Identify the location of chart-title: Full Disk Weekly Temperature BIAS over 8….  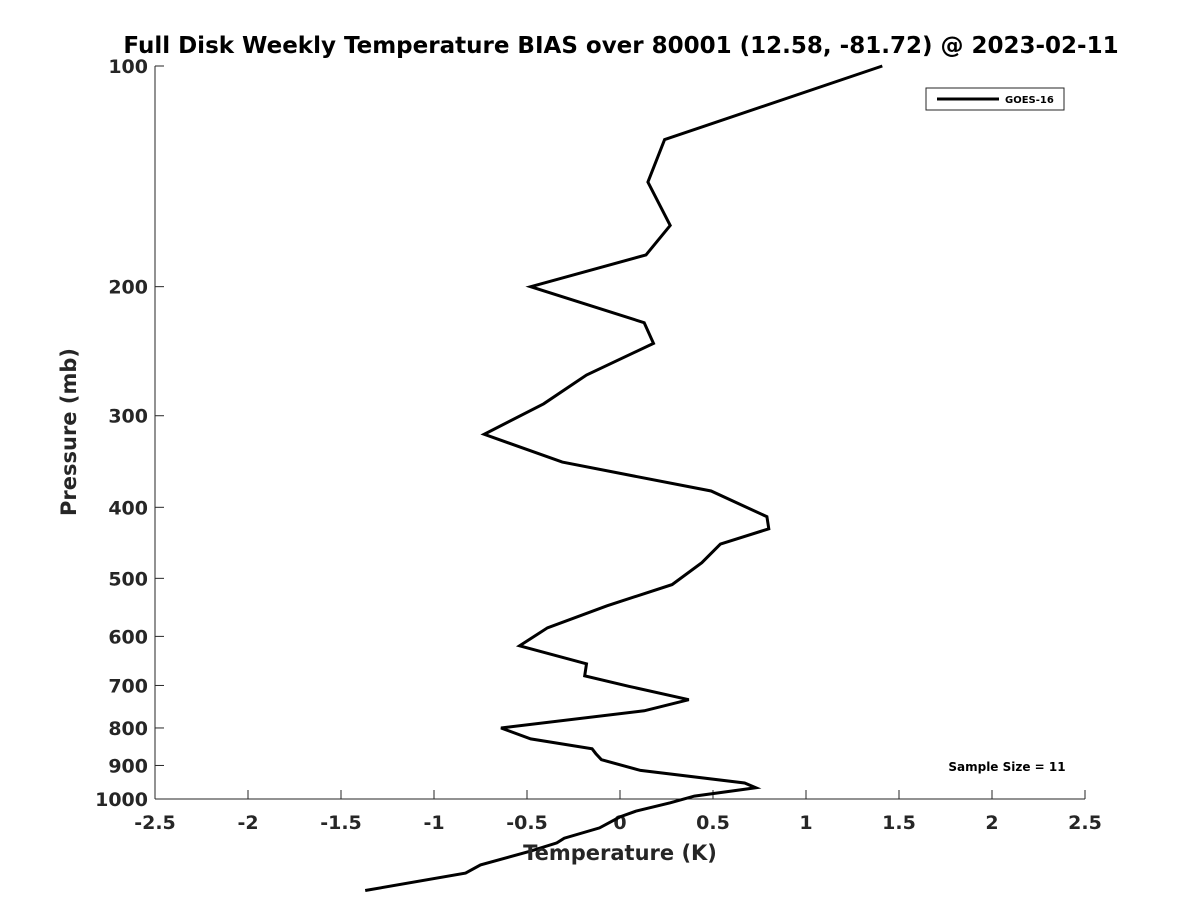
(620, 46).